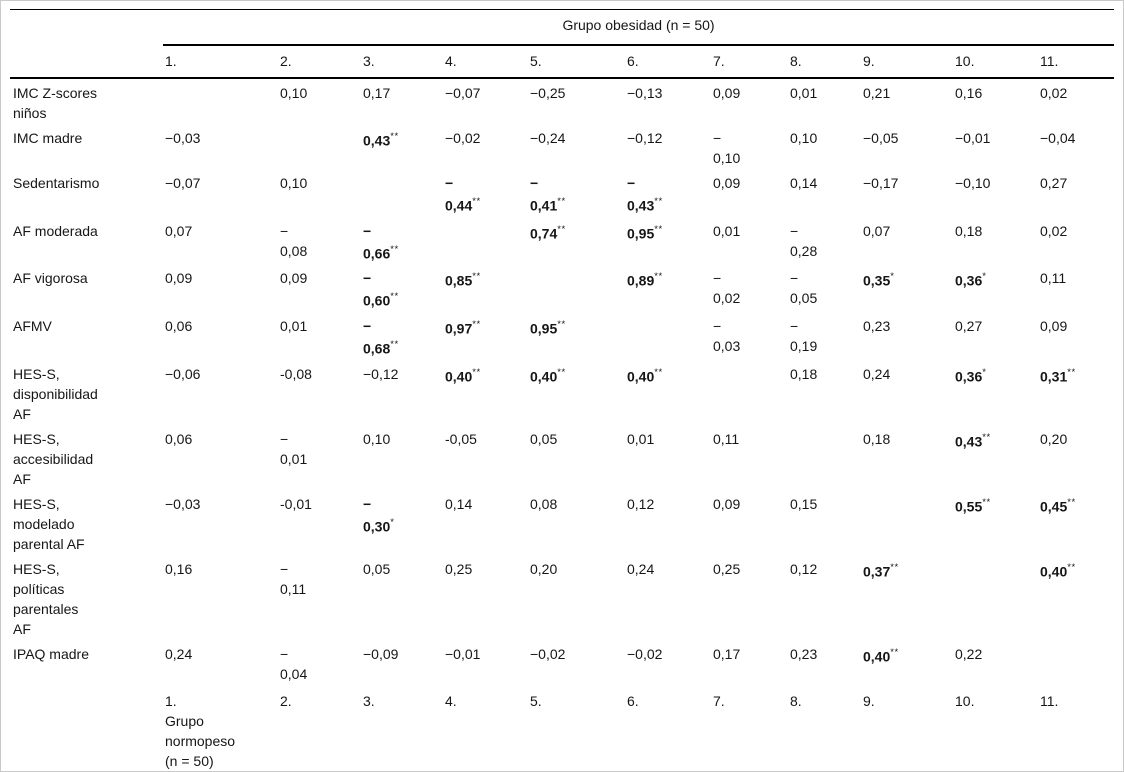 The height and width of the screenshot is (772, 1124). What do you see at coordinates (804, 373) in the screenshot?
I see `corr-value: 0,18` at bounding box center [804, 373].